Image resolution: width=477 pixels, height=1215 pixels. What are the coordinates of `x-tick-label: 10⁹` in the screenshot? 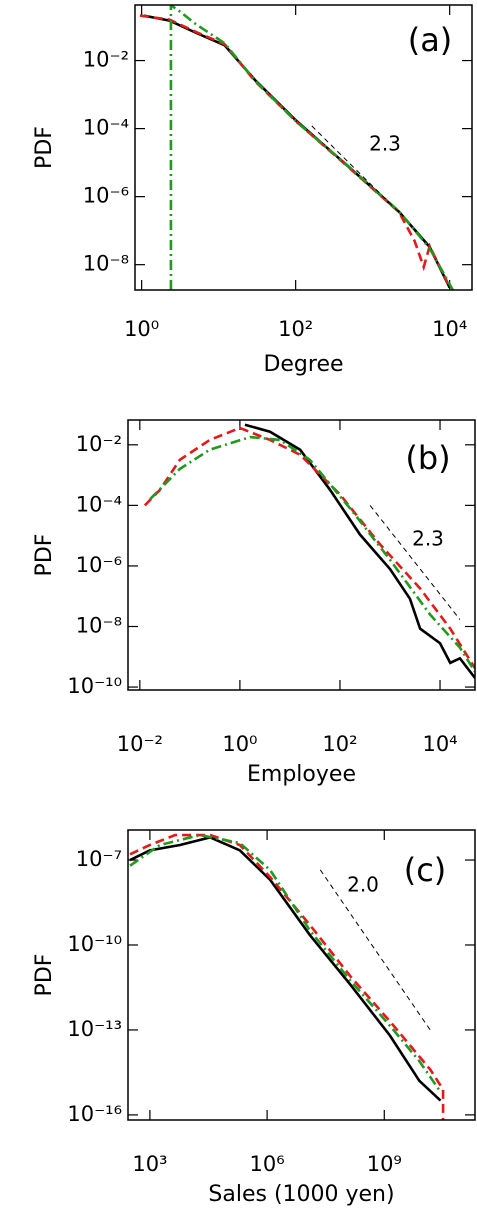 It's located at (384, 1164).